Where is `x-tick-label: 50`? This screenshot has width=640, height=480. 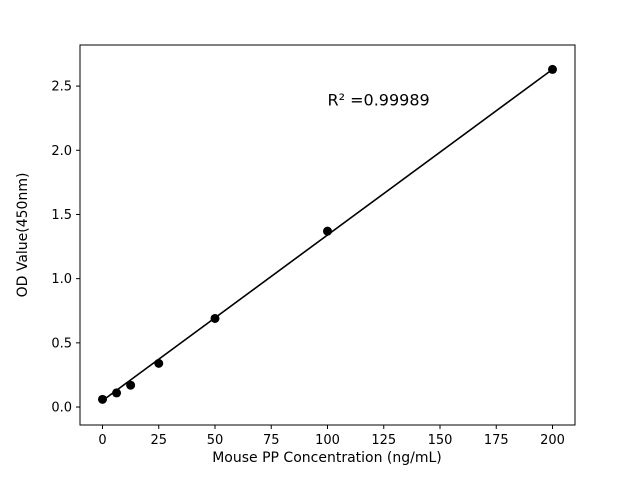
x-tick-label: 50 is located at coordinates (215, 440).